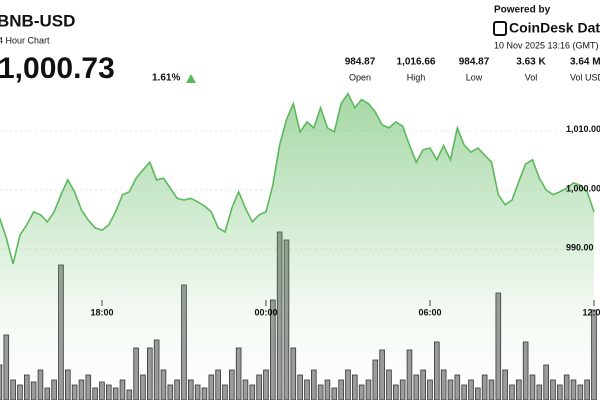  What do you see at coordinates (591, 312) in the screenshot?
I see `x-tick-label: 12:00` at bounding box center [591, 312].